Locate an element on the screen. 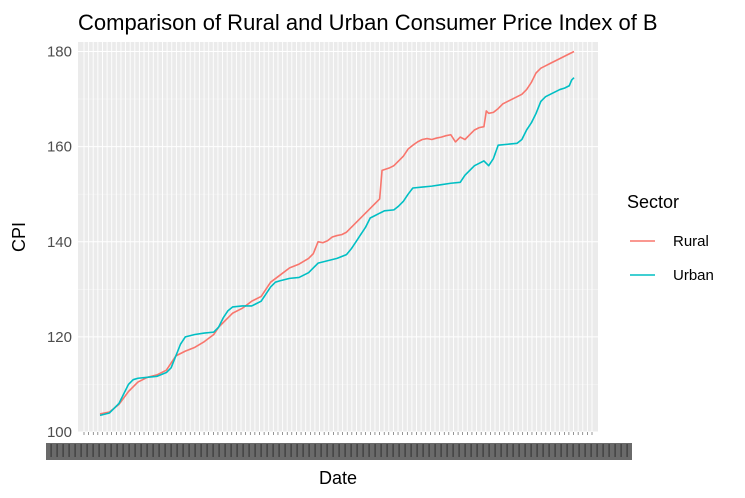 The image size is (745, 498). y-tick-label: 140 is located at coordinates (59, 242).